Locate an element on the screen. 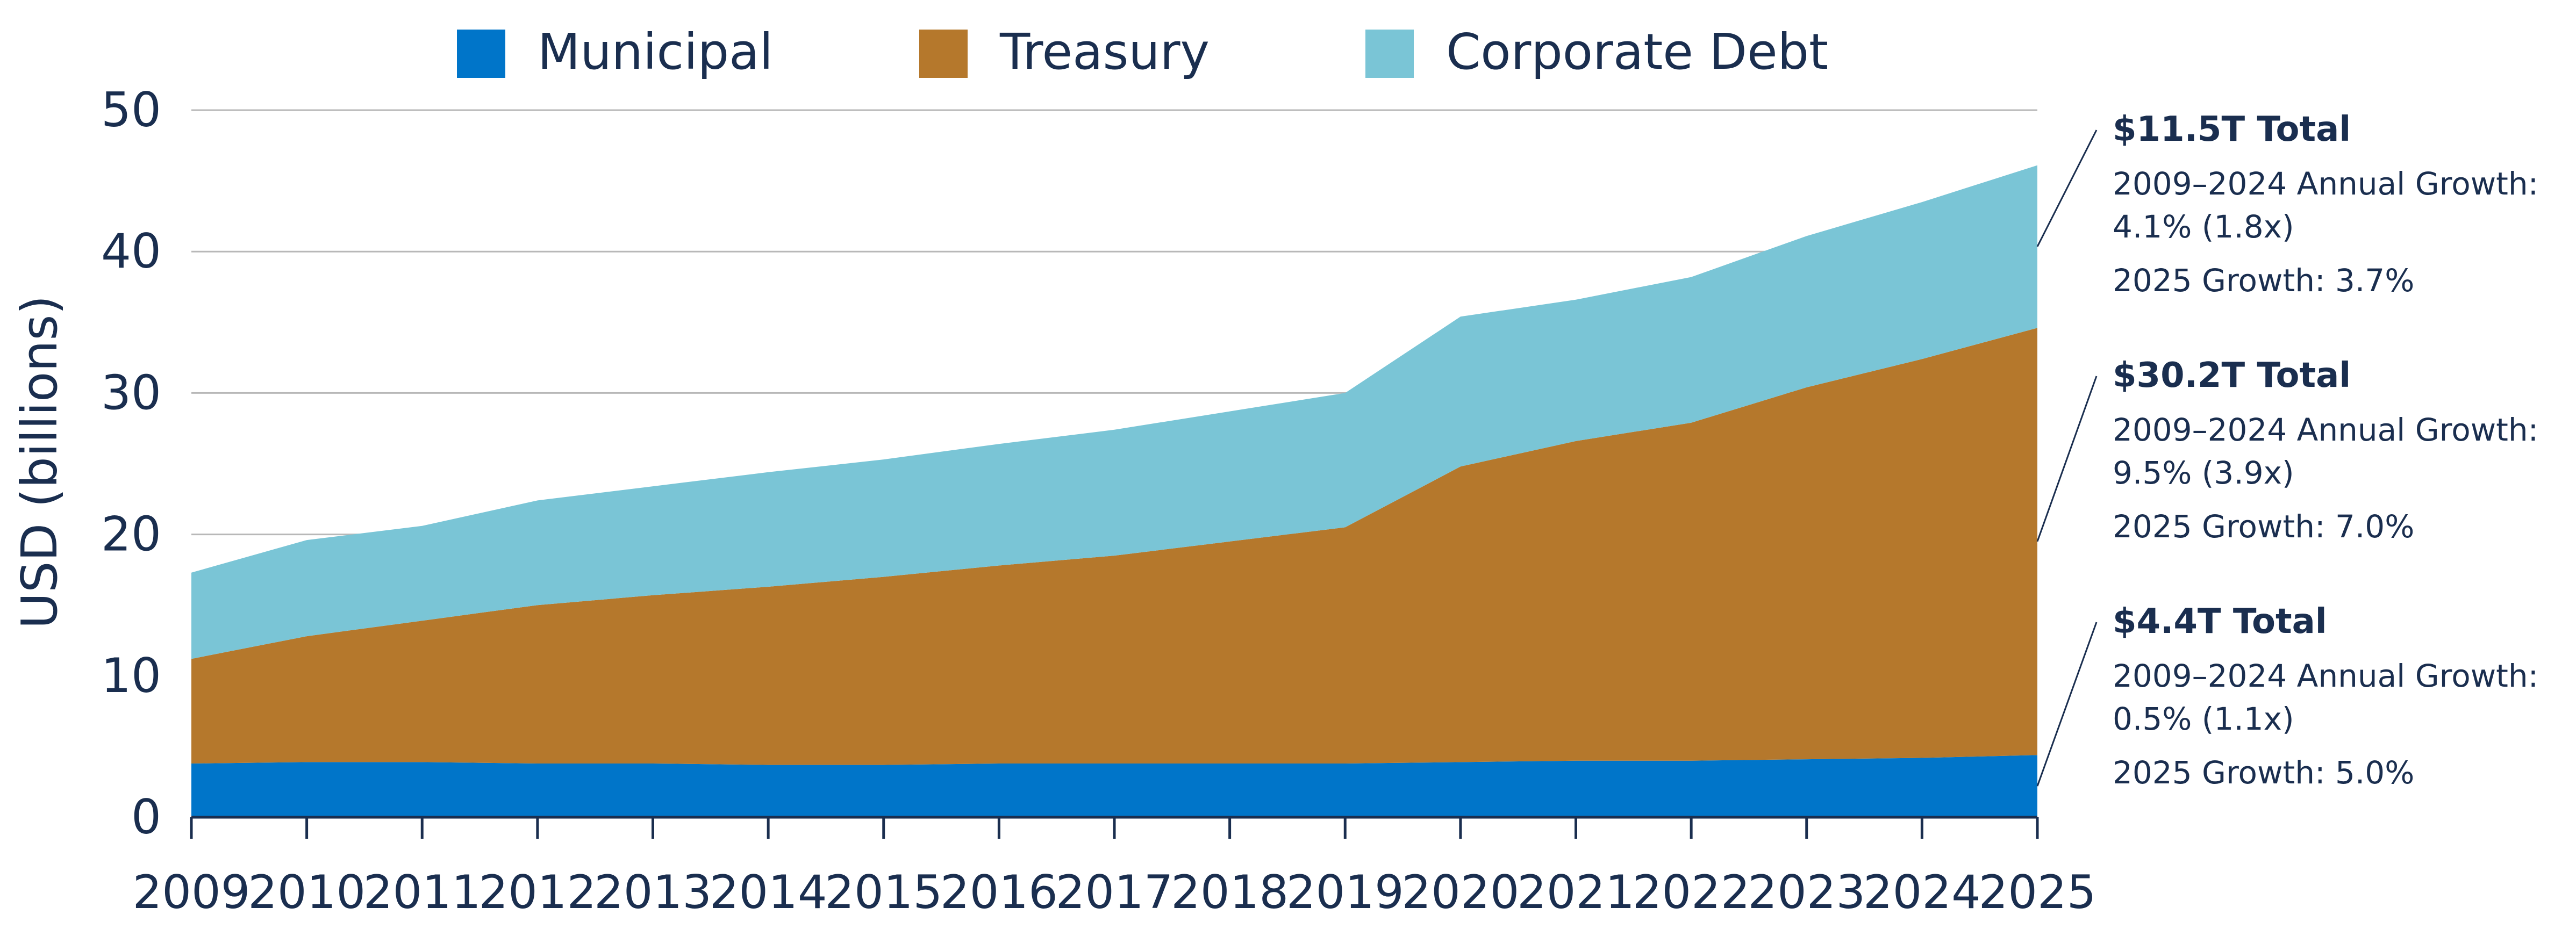  x-tick-label: 2016 is located at coordinates (999, 892).